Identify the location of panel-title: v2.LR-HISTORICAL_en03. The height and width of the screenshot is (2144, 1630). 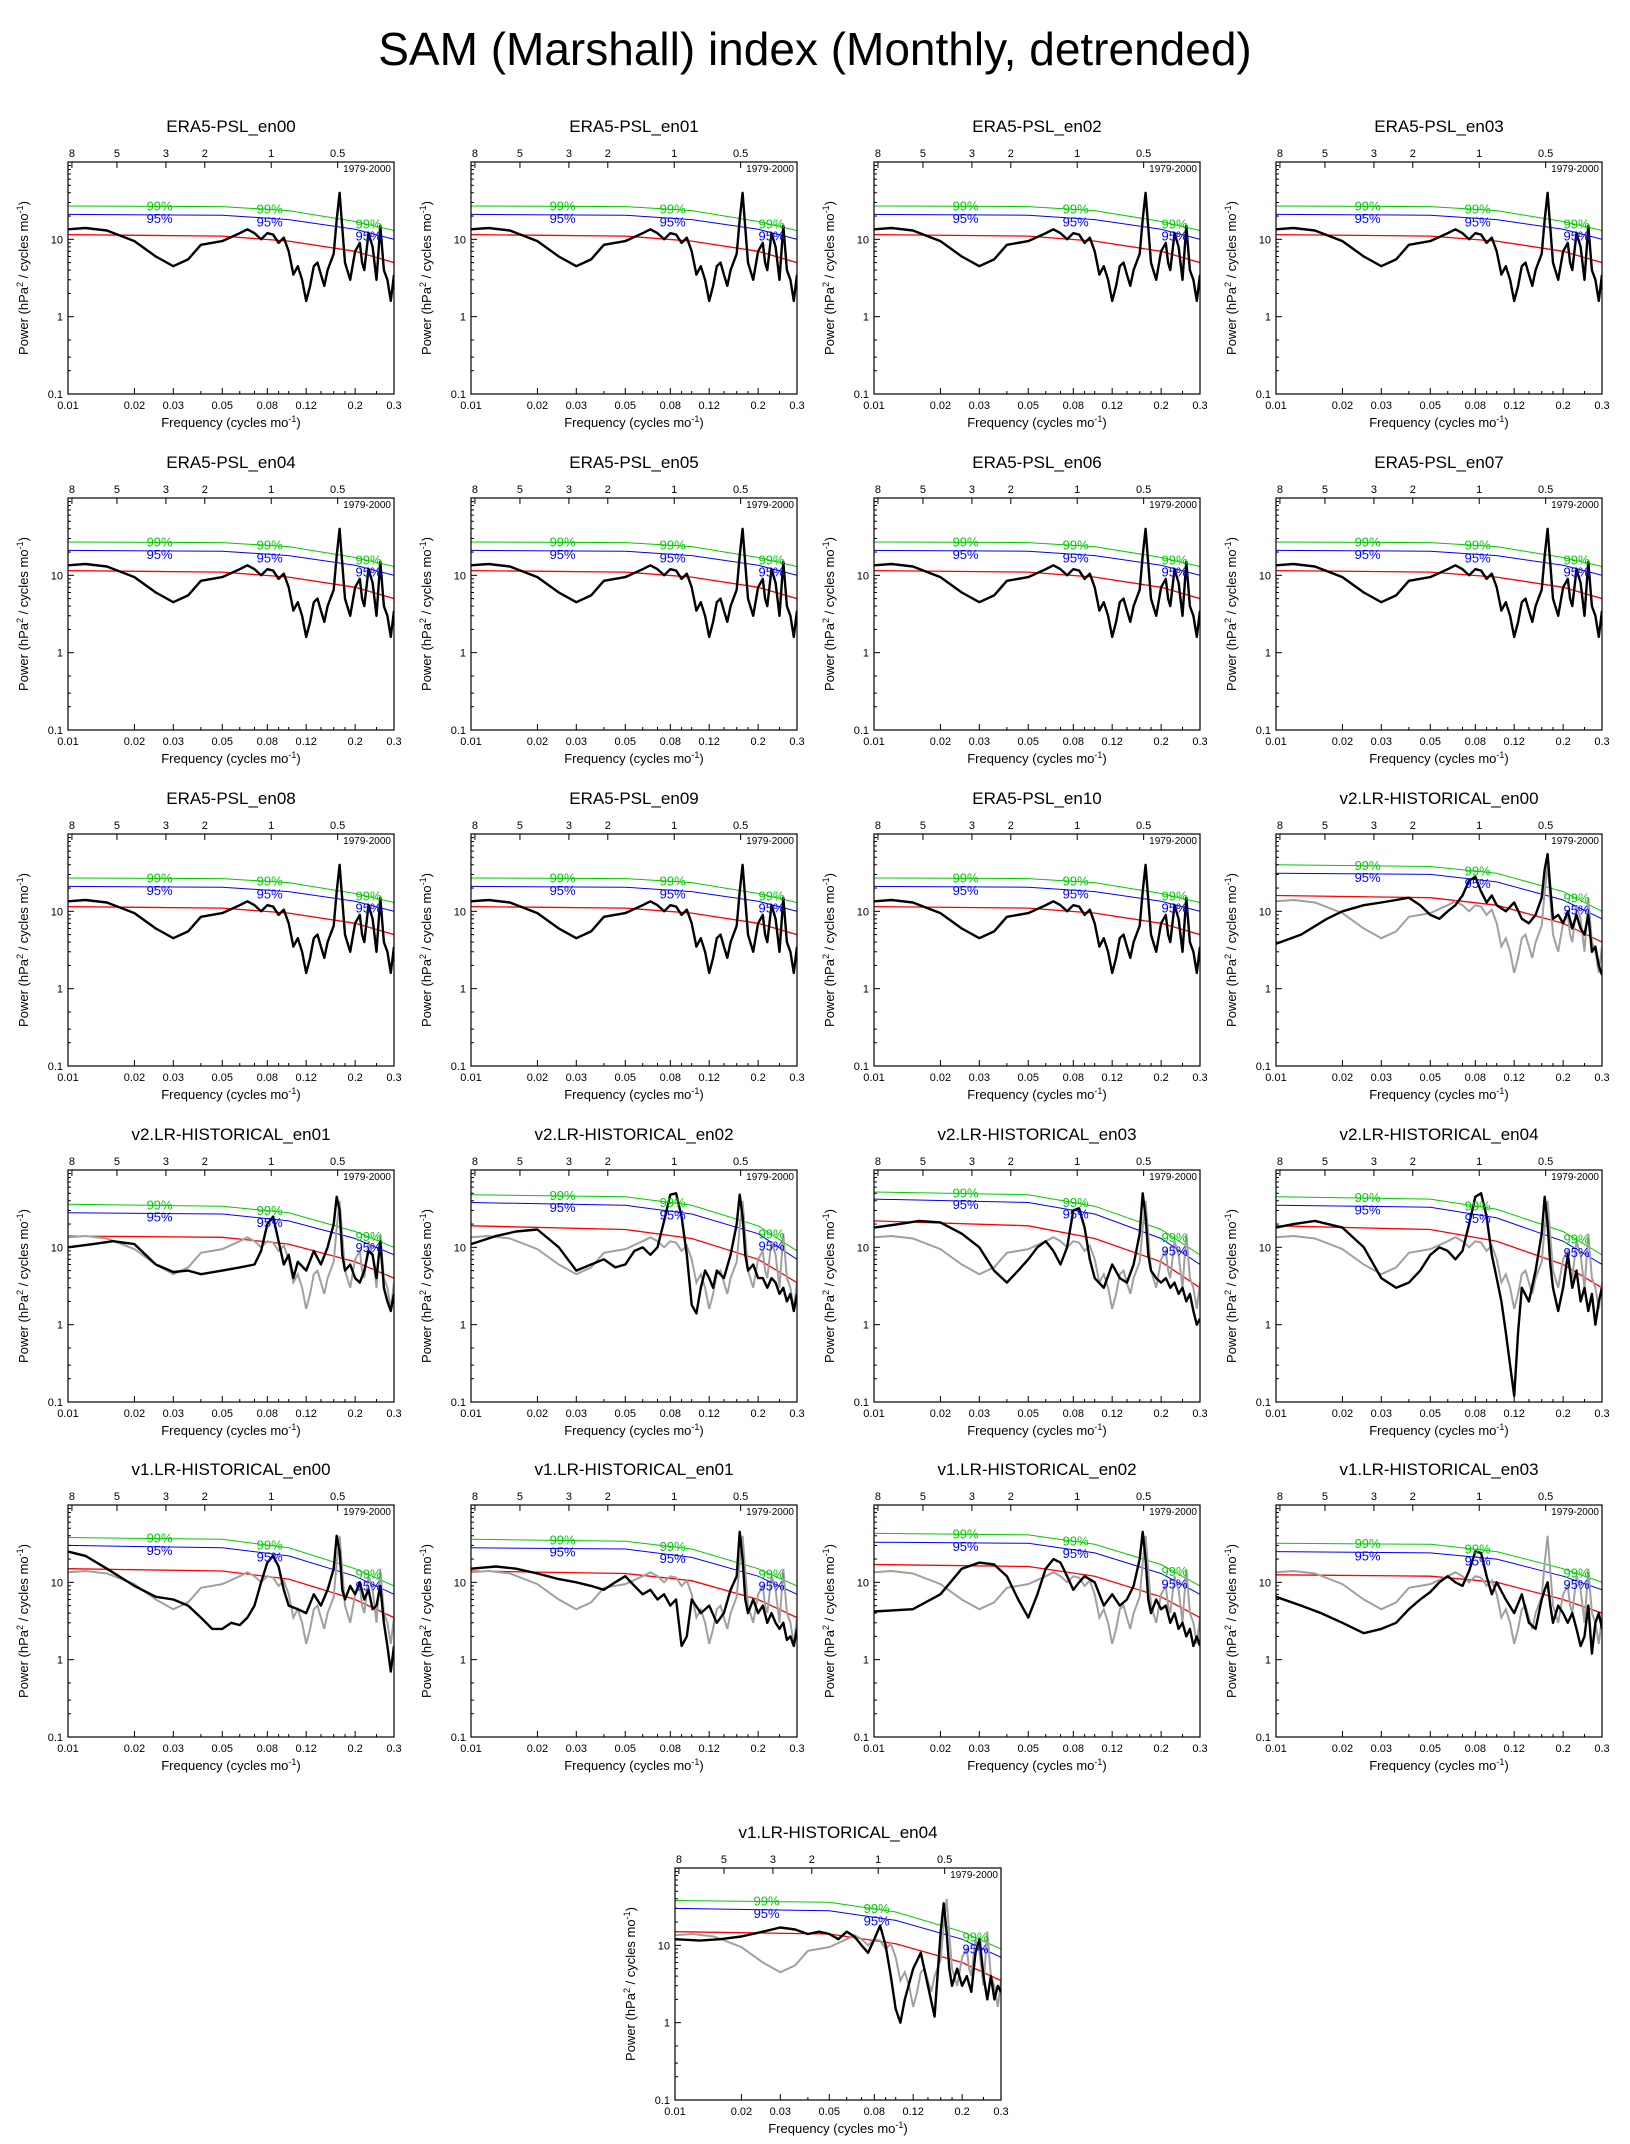
(1036, 1134).